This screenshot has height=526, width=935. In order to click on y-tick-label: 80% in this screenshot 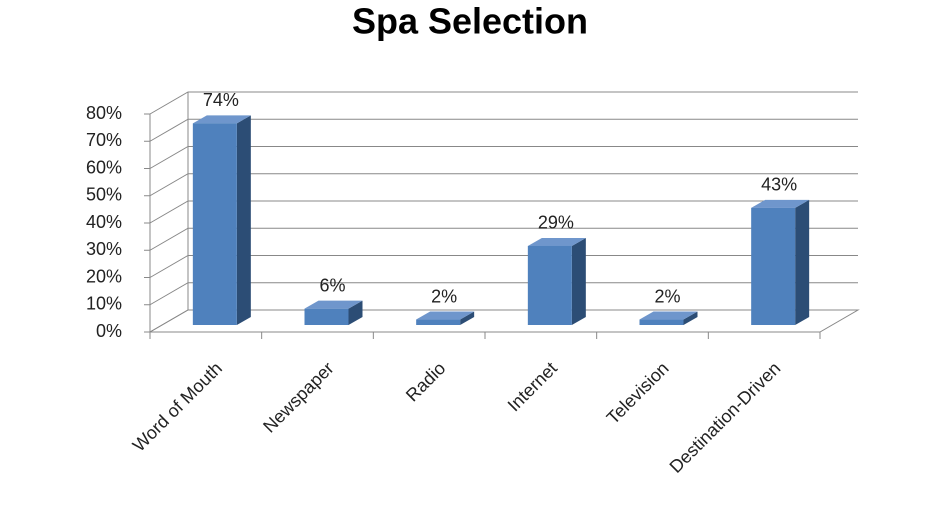, I will do `click(104, 113)`.